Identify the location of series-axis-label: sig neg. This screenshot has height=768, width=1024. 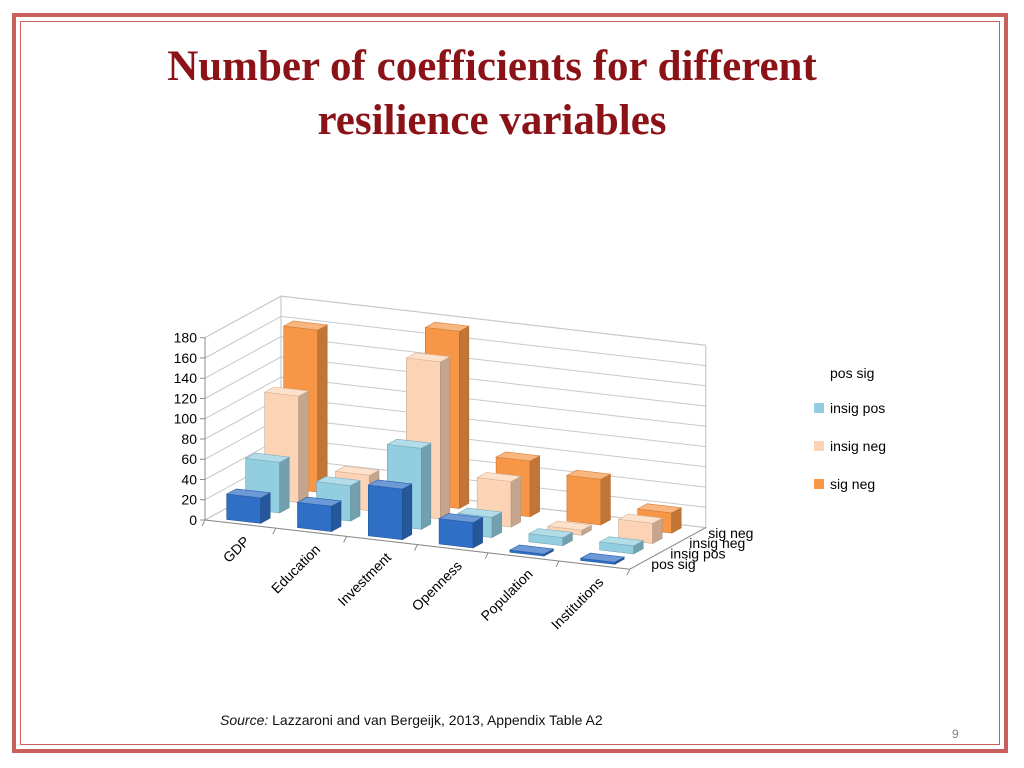
(730, 533).